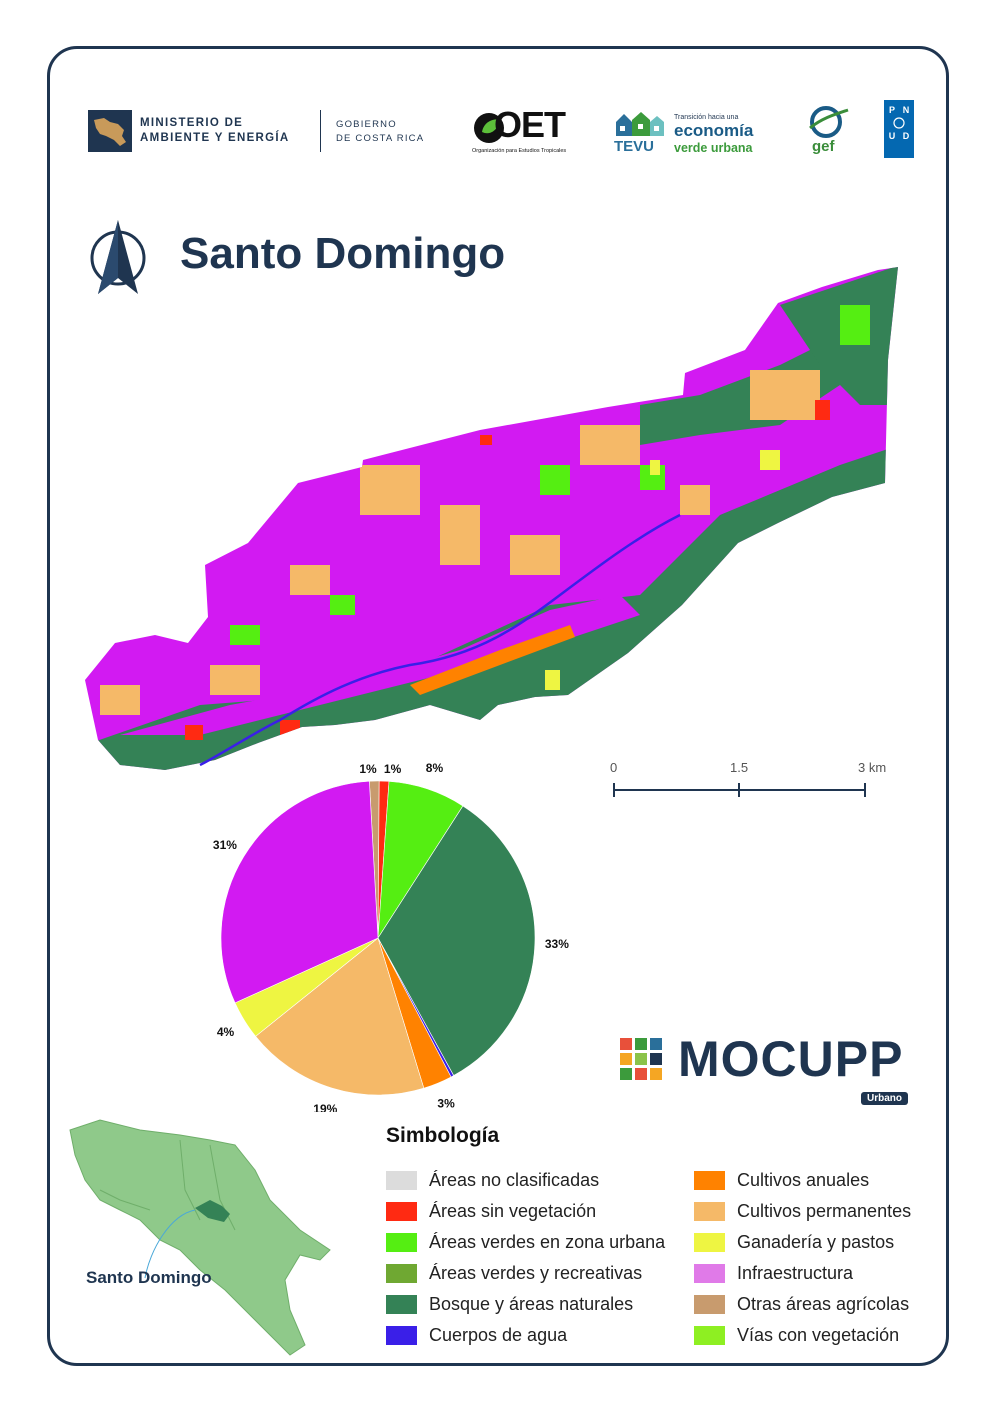  Describe the element at coordinates (634, 146) in the screenshot. I see `tevu-name: TEVU` at that location.